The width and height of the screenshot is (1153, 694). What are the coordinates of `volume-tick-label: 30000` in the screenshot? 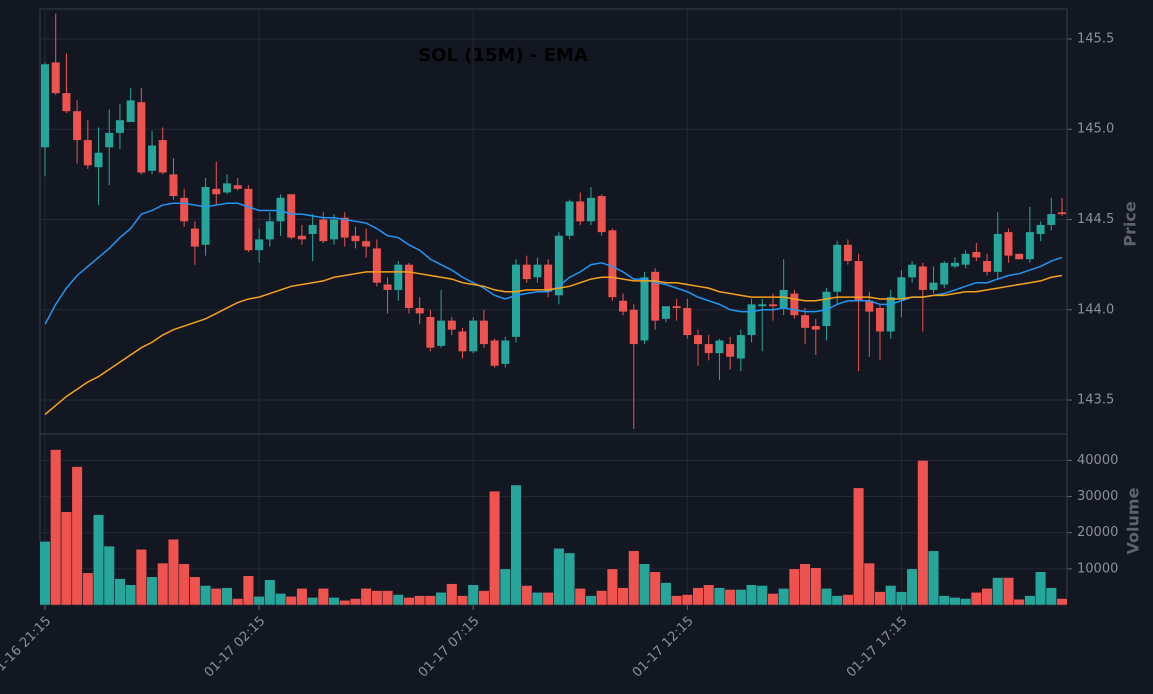 It's located at (1097, 496).